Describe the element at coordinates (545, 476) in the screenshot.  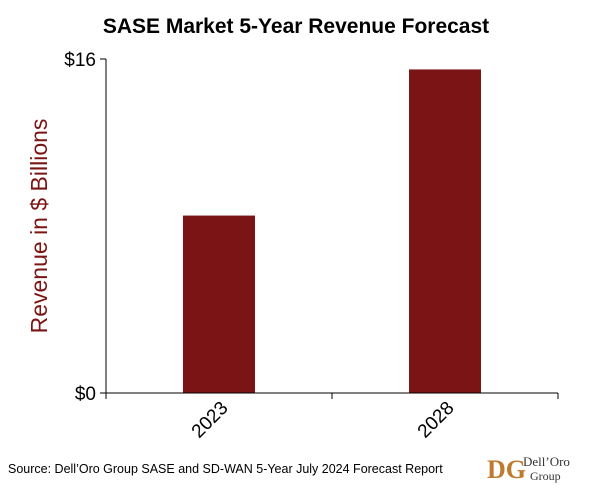
I see `logo-group: Group` at that location.